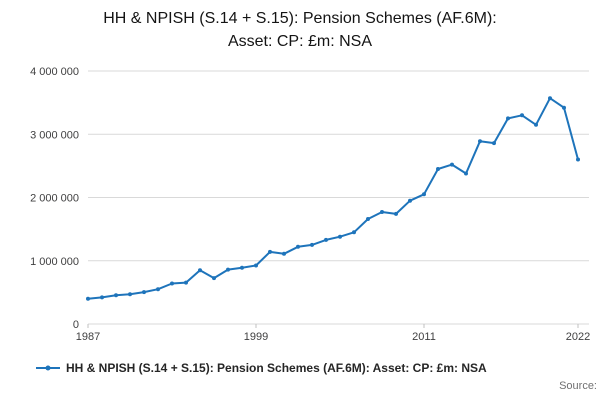  I want to click on y-axis-tick-label: 1 000 000, so click(54, 262).